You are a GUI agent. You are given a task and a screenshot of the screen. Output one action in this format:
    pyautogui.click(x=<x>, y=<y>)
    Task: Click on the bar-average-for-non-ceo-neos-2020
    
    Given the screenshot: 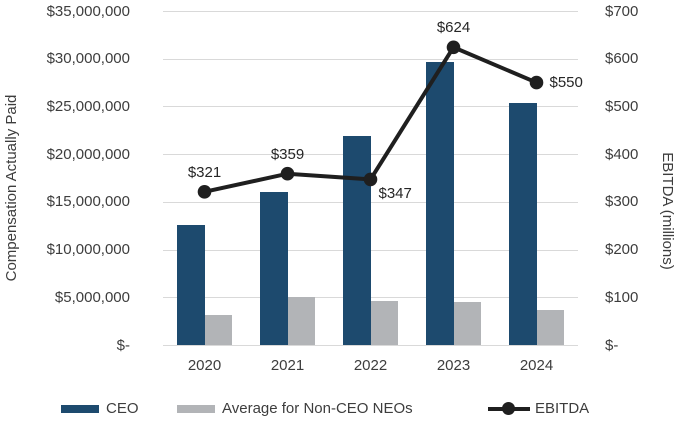 What is the action you would take?
    pyautogui.click(x=218, y=330)
    